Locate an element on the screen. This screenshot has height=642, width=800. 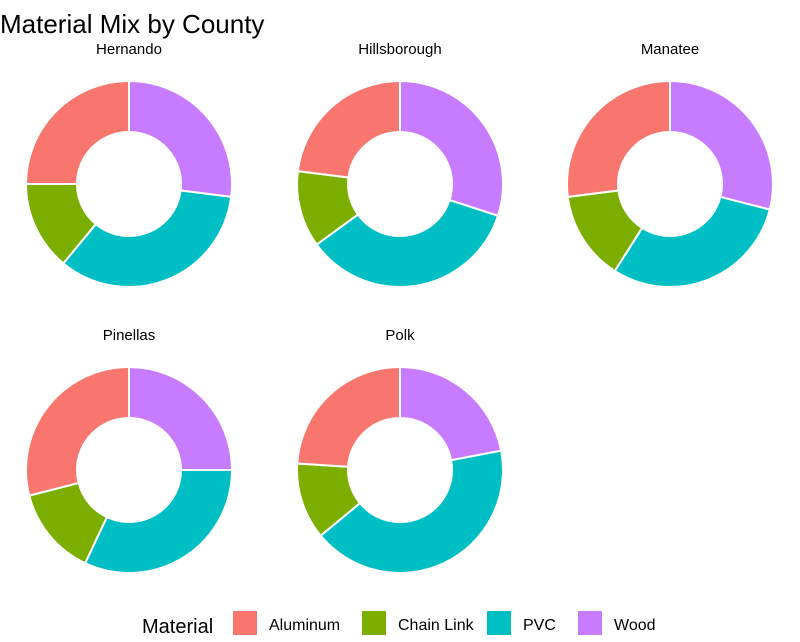
facet-label: Pinellas is located at coordinates (129, 335).